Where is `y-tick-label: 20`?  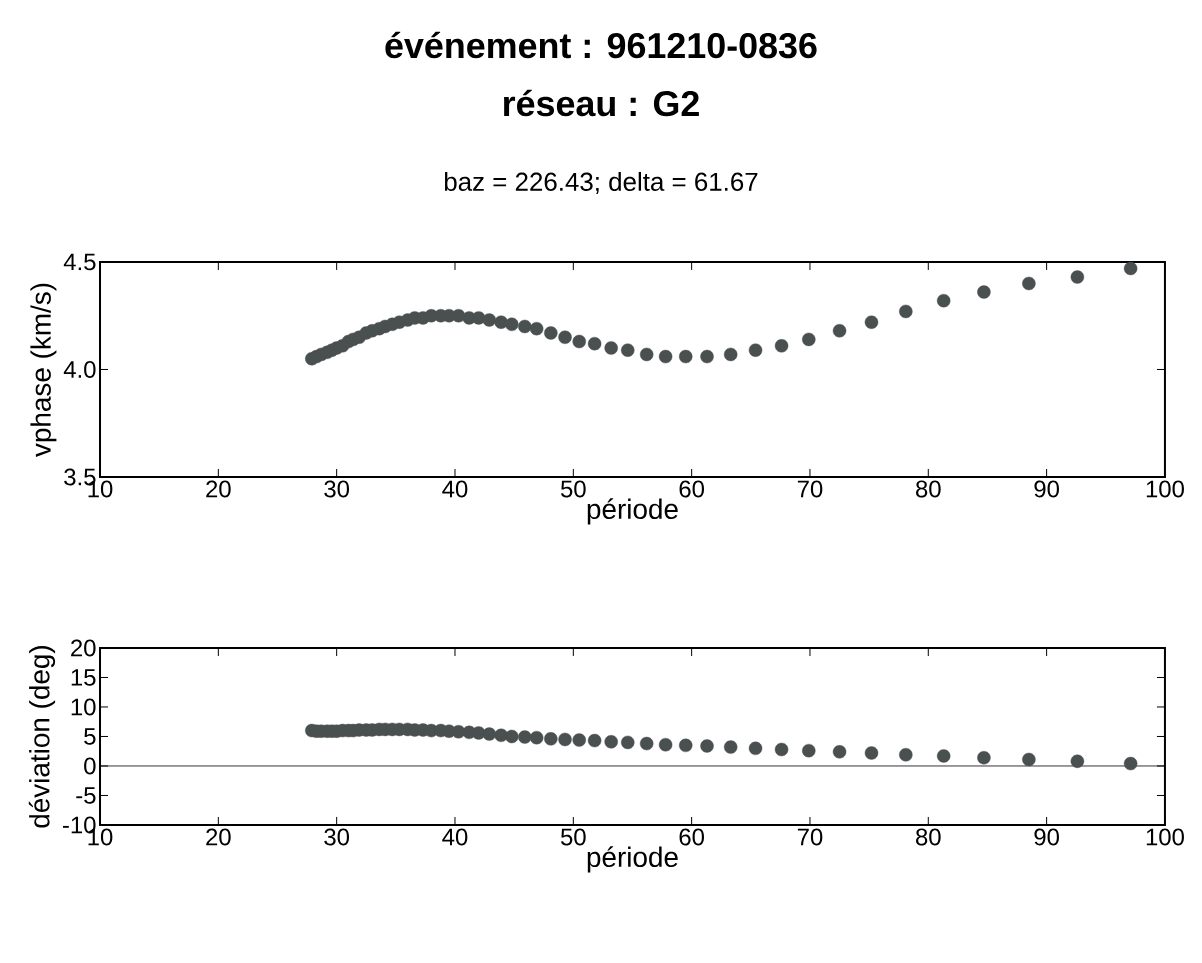
y-tick-label: 20 is located at coordinates (83, 648).